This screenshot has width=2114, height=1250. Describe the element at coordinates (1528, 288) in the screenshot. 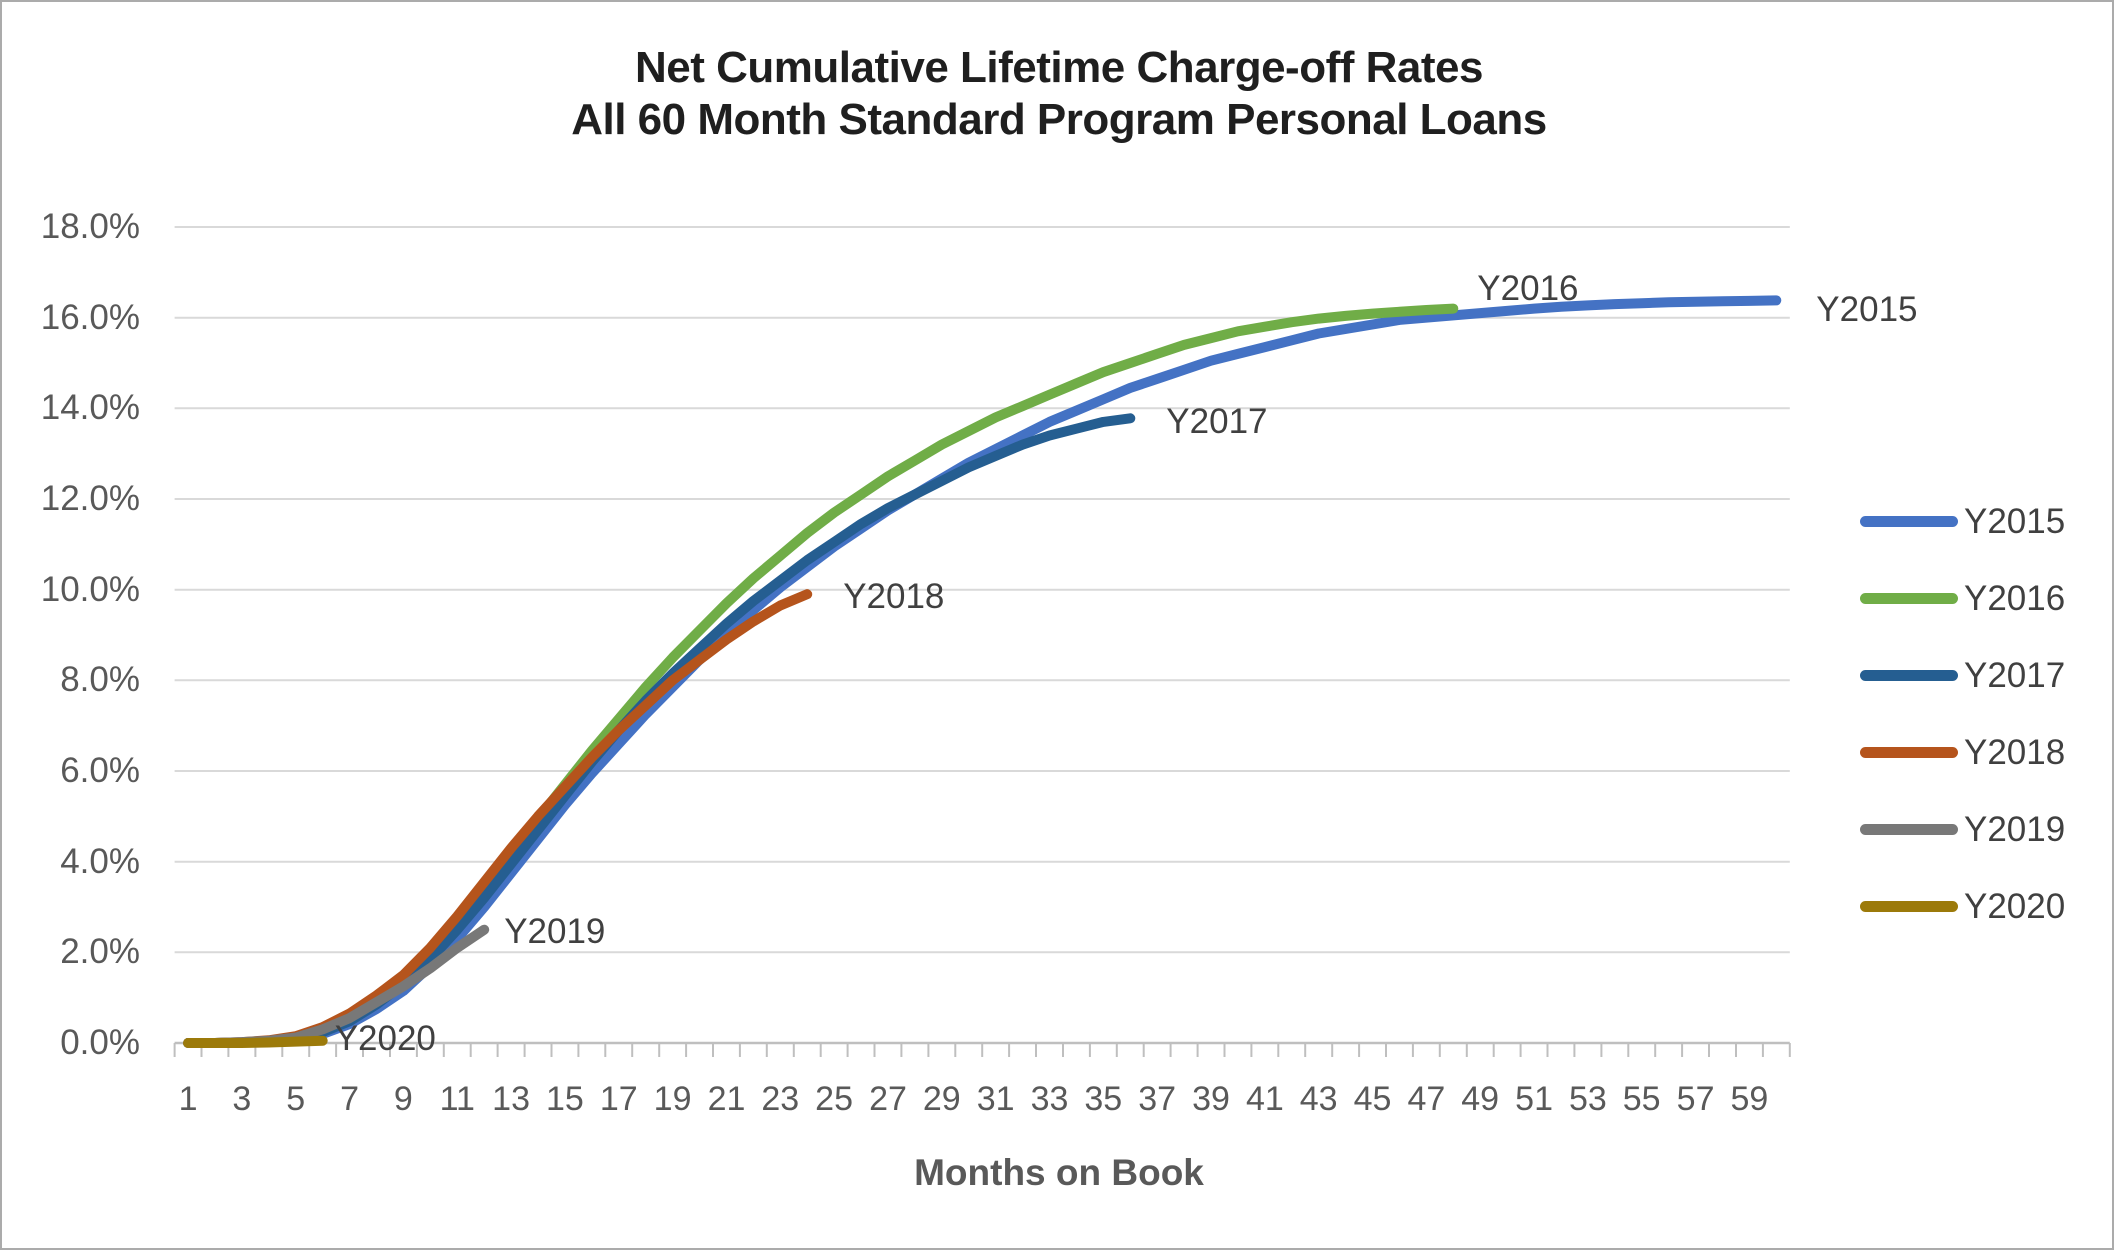

I see `series-end-label-y2016: Y2016` at that location.